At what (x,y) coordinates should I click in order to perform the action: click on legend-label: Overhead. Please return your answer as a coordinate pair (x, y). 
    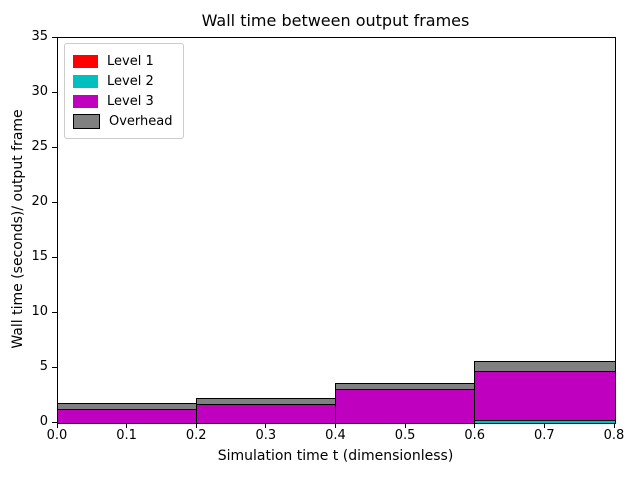
    Looking at the image, I should click on (141, 121).